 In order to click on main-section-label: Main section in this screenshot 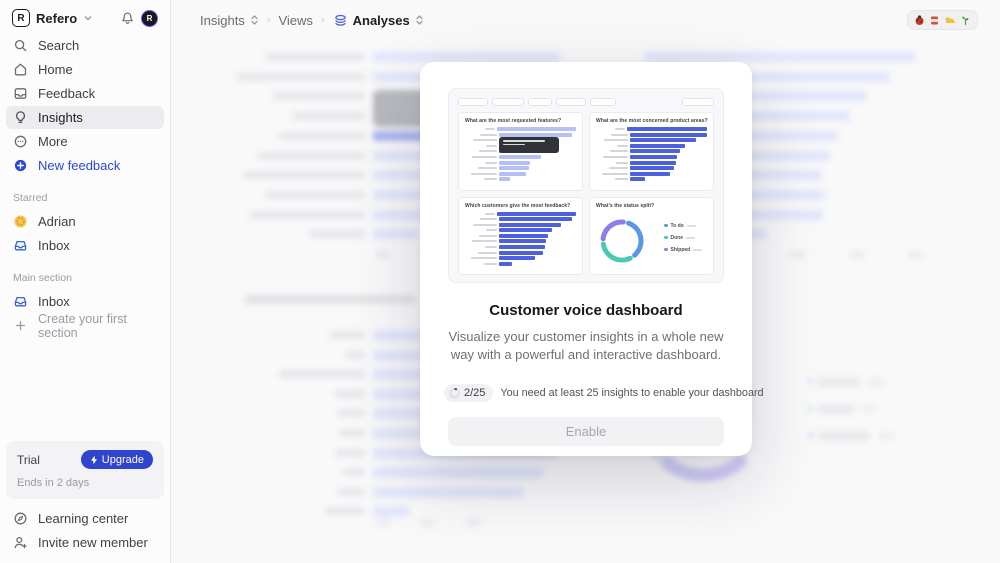, I will do `click(42, 278)`.